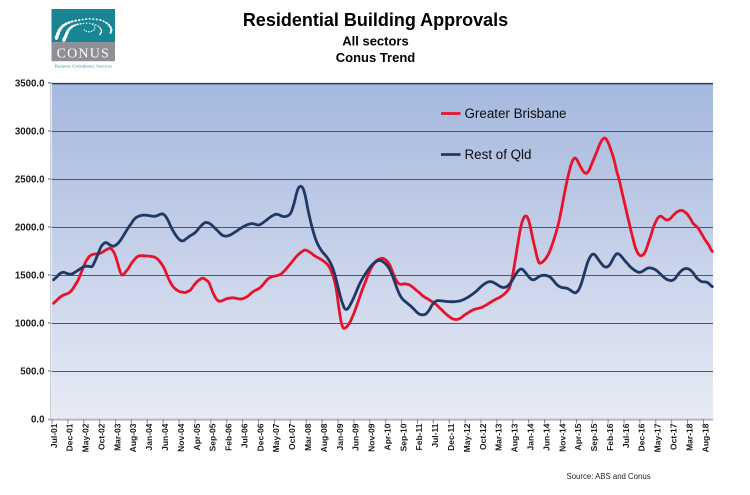 Image resolution: width=750 pixels, height=495 pixels. Describe the element at coordinates (388, 436) in the screenshot. I see `svg-text: Apr-10` at that location.